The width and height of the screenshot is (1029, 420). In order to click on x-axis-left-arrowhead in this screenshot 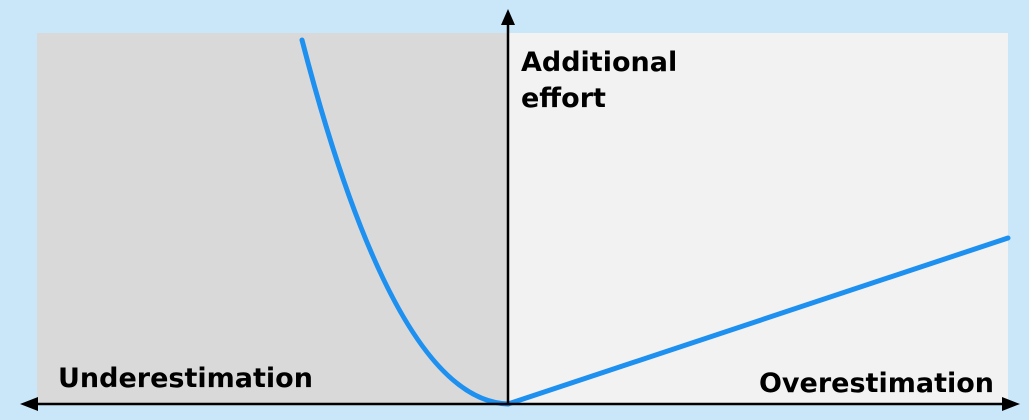, I will do `click(29, 404)`.